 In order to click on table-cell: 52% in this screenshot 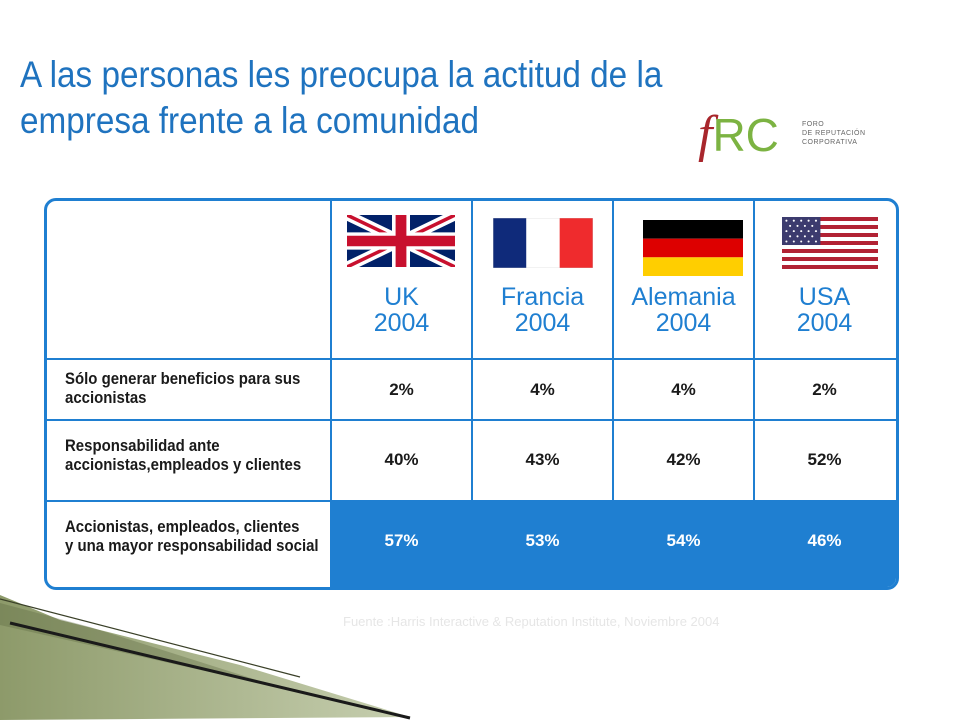, I will do `click(824, 459)`.